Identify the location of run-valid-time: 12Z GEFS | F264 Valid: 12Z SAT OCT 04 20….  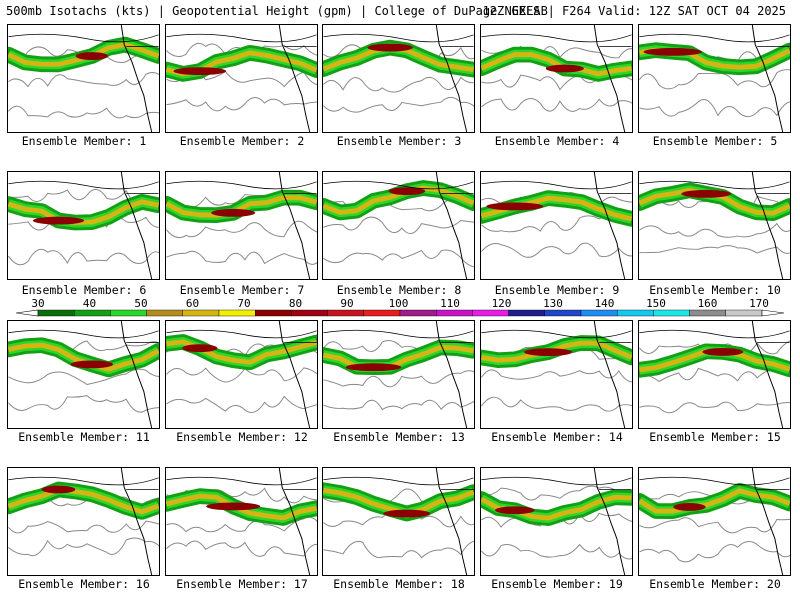
(634, 11).